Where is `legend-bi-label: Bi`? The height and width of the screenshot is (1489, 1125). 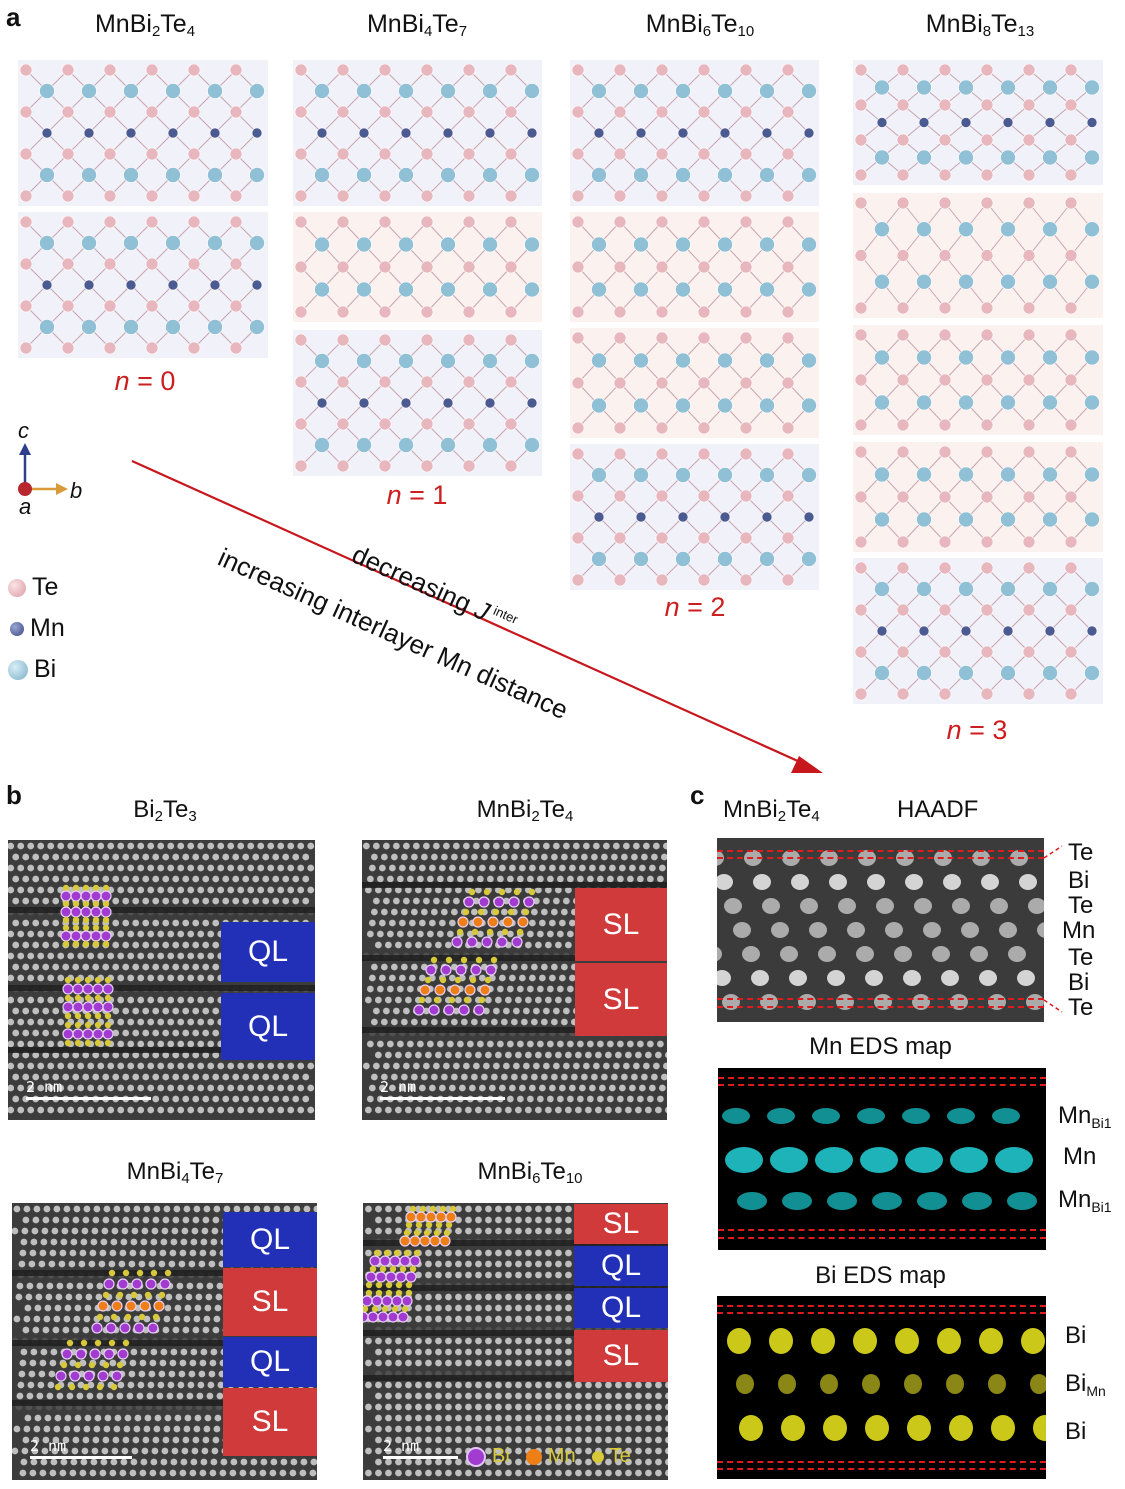
legend-bi-label: Bi is located at coordinates (45, 669).